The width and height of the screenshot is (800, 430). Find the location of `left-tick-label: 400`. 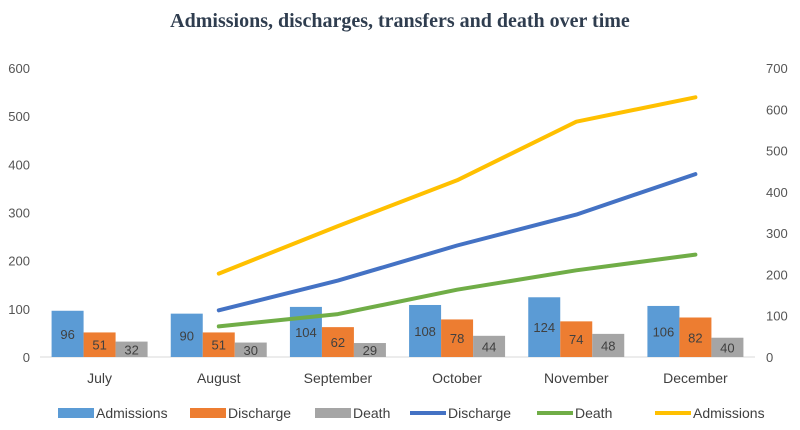

left-tick-label: 400 is located at coordinates (19, 164).